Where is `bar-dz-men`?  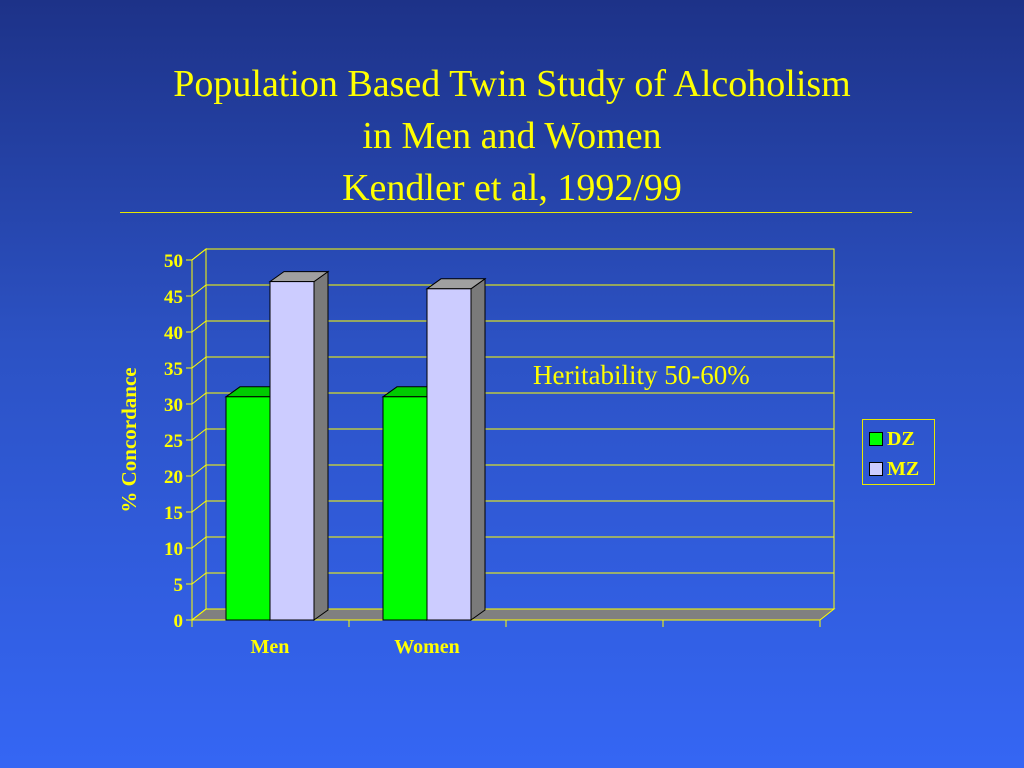
bar-dz-men is located at coordinates (248, 508).